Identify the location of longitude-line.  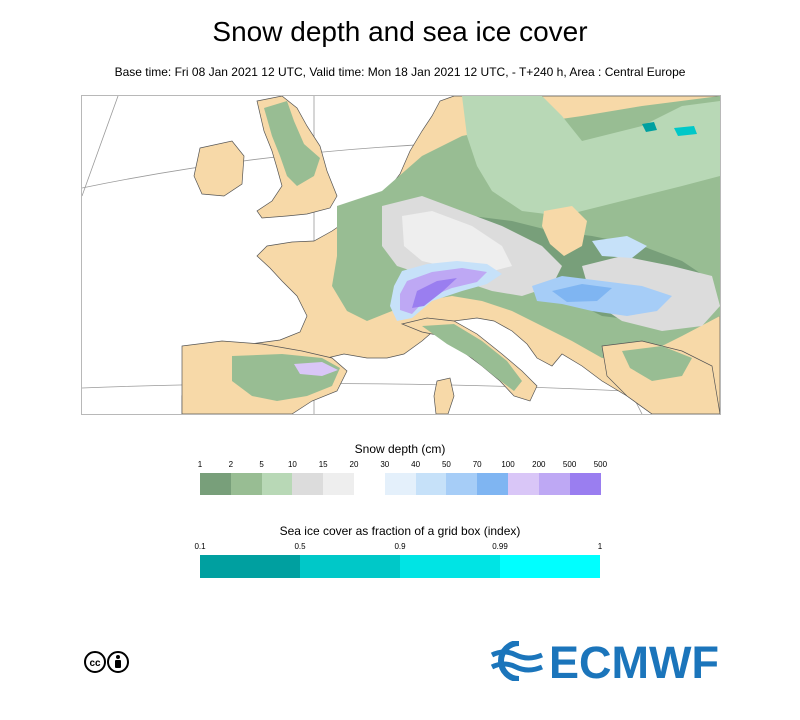
(100, 146).